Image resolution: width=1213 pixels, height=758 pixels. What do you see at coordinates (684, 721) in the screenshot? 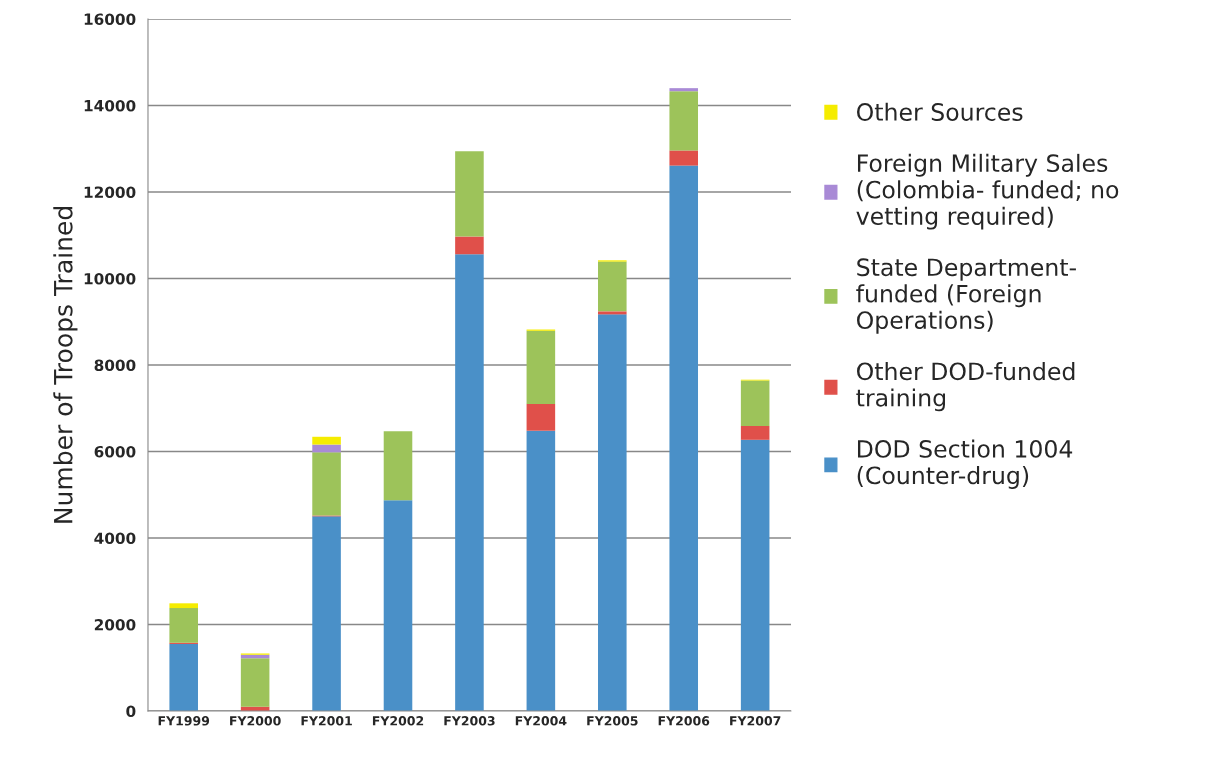
I see `x-tick-label: FY2006` at bounding box center [684, 721].